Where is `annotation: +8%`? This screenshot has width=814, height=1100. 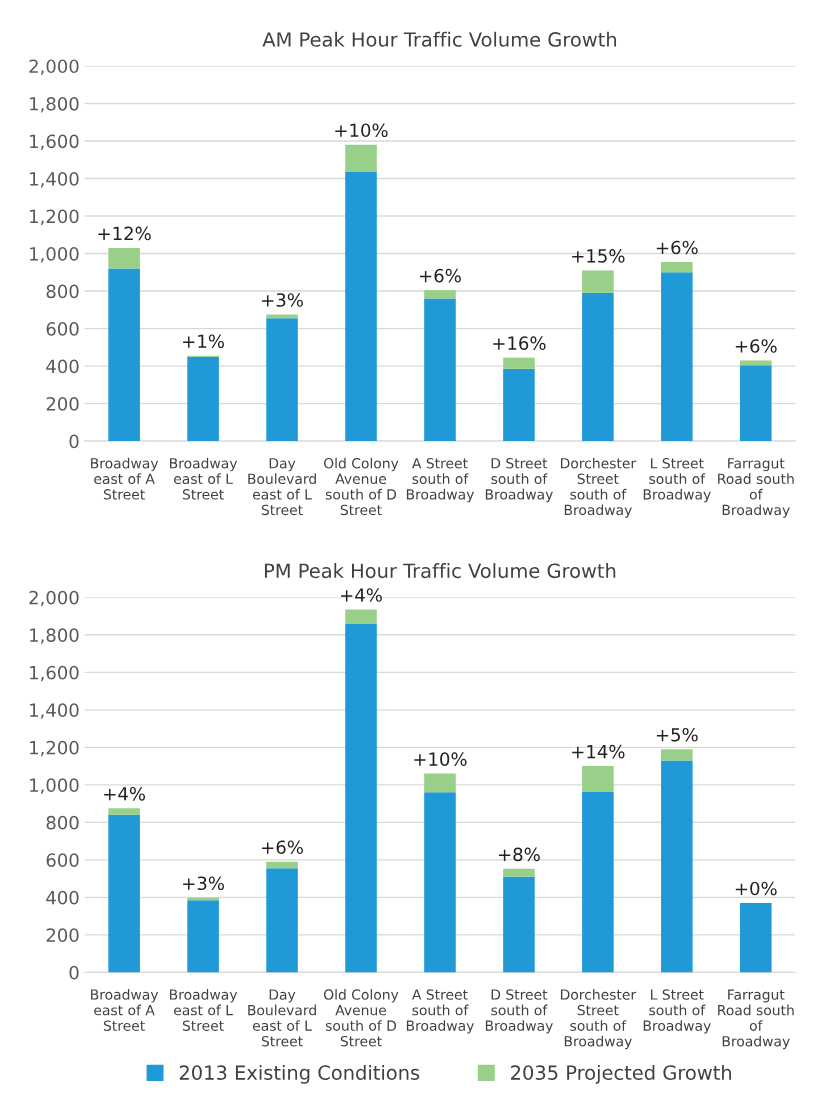
annotation: +8% is located at coordinates (519, 854).